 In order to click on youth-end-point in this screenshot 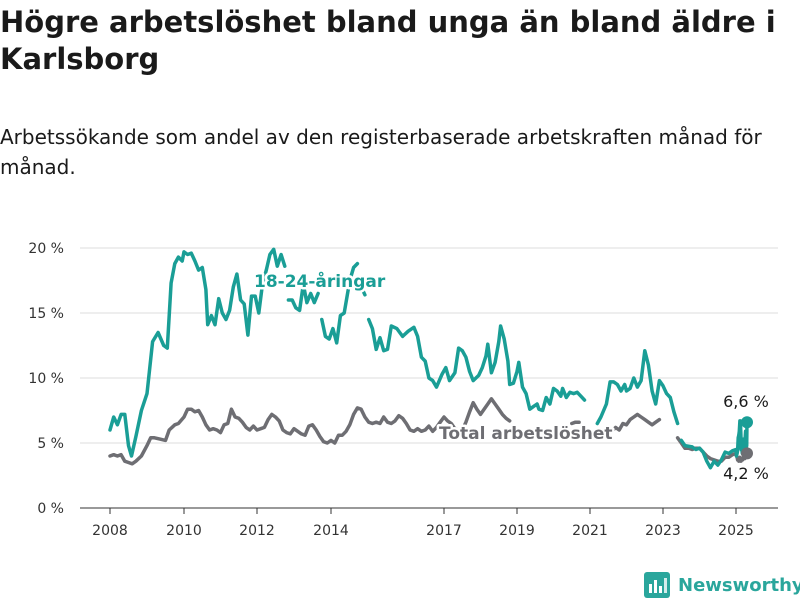, I will do `click(747, 422)`.